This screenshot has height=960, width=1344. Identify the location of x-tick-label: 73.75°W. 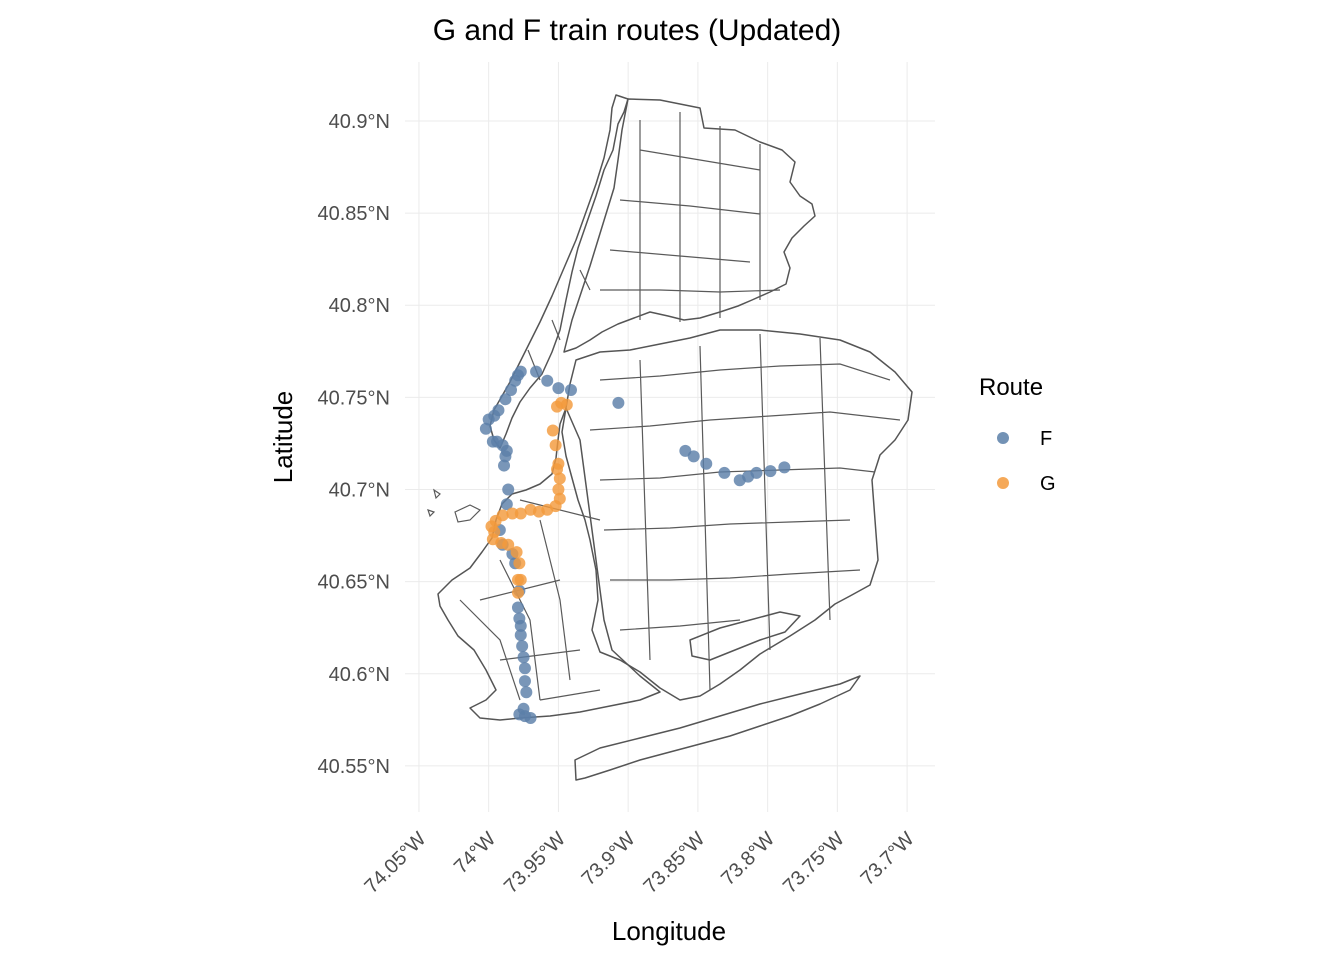
(814, 863).